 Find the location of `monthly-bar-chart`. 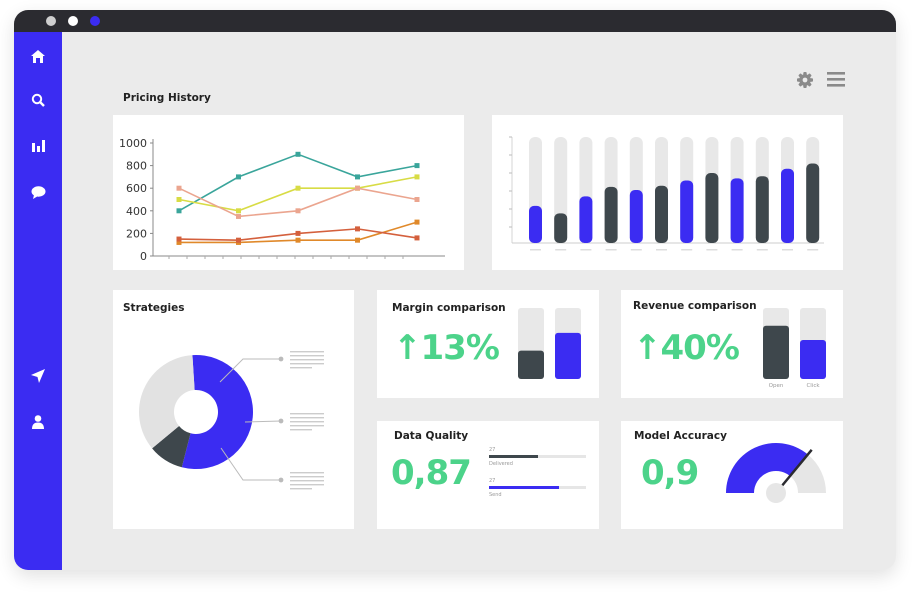

monthly-bar-chart is located at coordinates (666, 193).